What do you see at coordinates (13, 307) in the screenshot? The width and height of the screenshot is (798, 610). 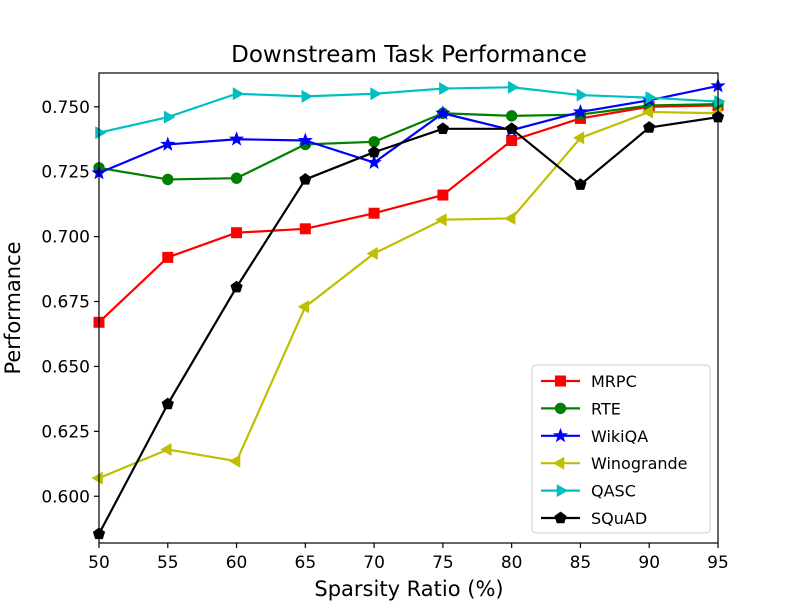 I see `y-axis-label: Performance` at bounding box center [13, 307].